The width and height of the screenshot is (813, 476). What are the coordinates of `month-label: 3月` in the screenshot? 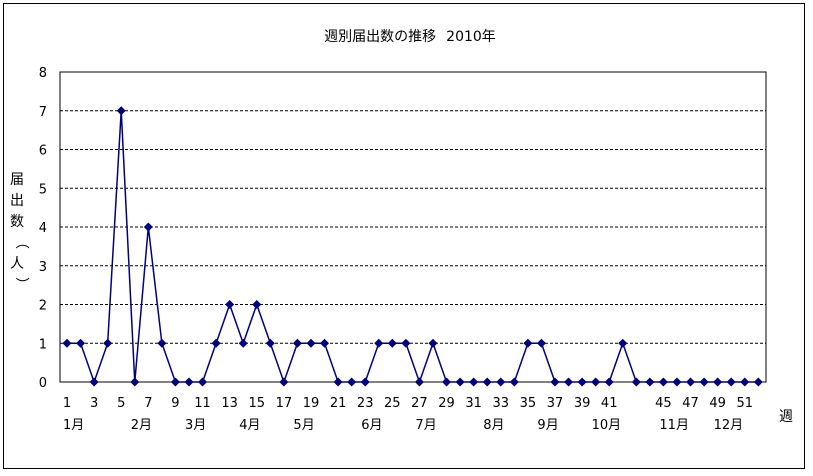 It's located at (195, 425).